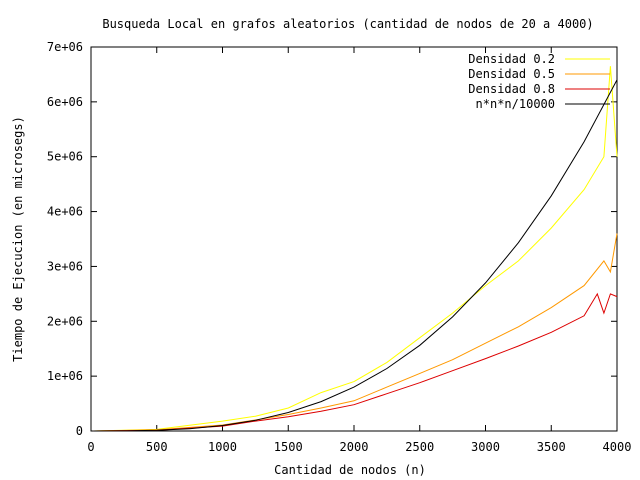 The image size is (640, 480). Describe the element at coordinates (350, 470) in the screenshot. I see `x-axis-label: Cantidad de nodos (n)` at that location.